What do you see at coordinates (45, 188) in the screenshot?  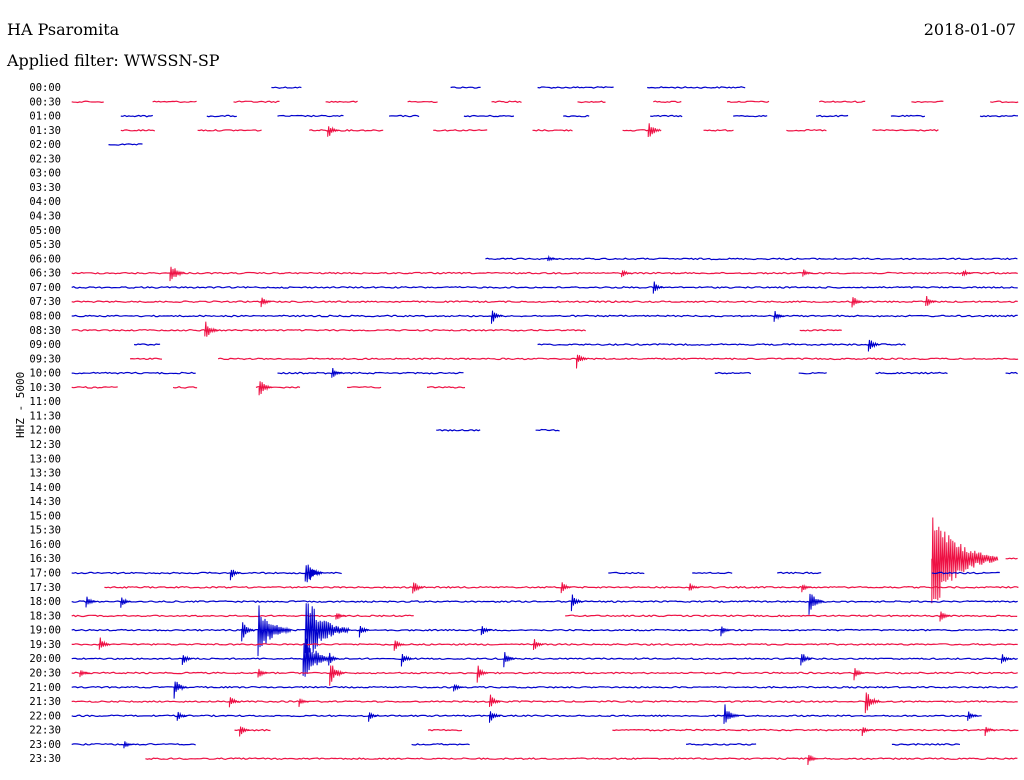 I see `time-label-0330: 03:30` at bounding box center [45, 188].